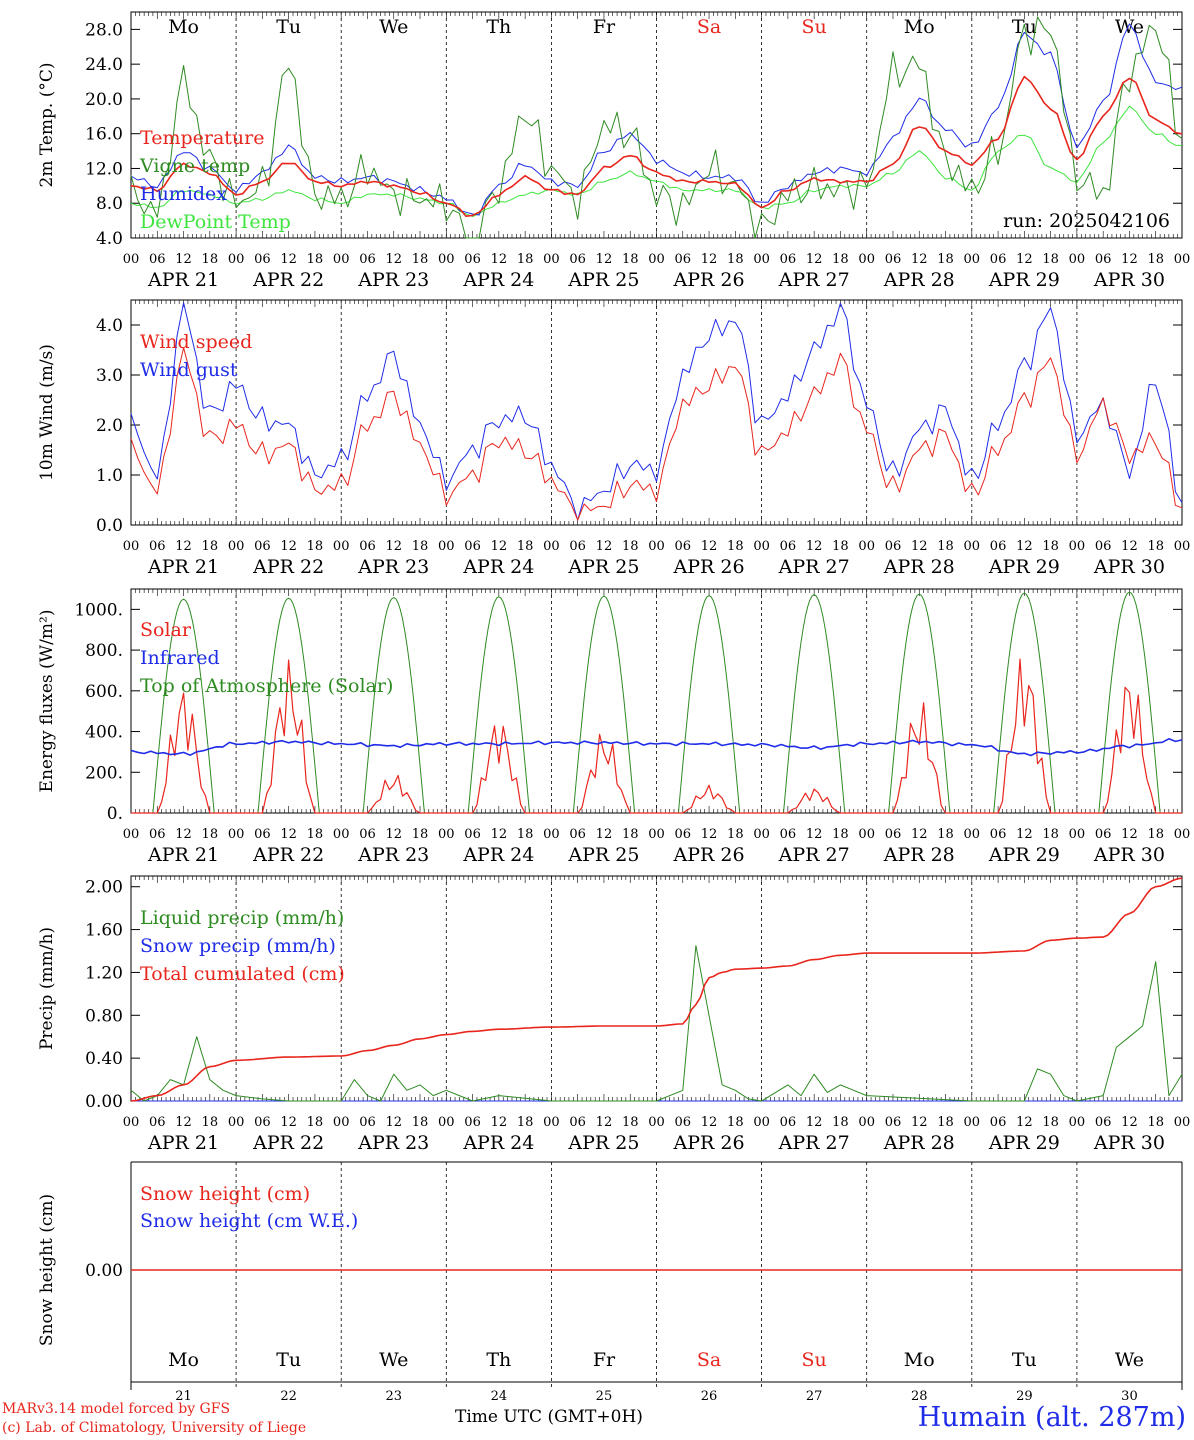  What do you see at coordinates (47, 412) in the screenshot?
I see `y-axis-label: 10m Wind (m/s)` at bounding box center [47, 412].